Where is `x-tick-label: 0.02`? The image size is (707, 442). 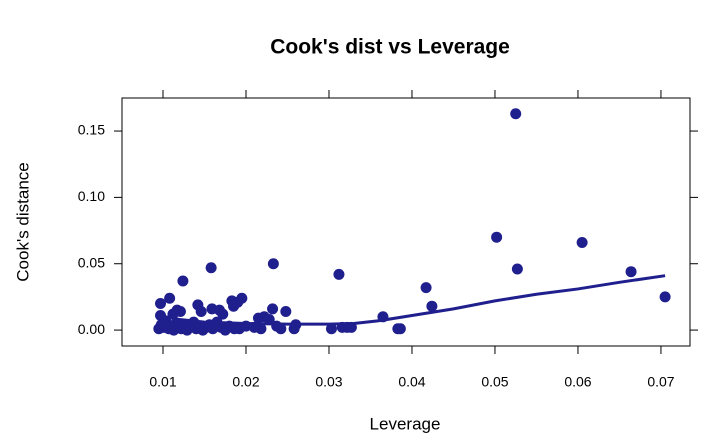
x-tick-label: 0.02 is located at coordinates (245, 382).